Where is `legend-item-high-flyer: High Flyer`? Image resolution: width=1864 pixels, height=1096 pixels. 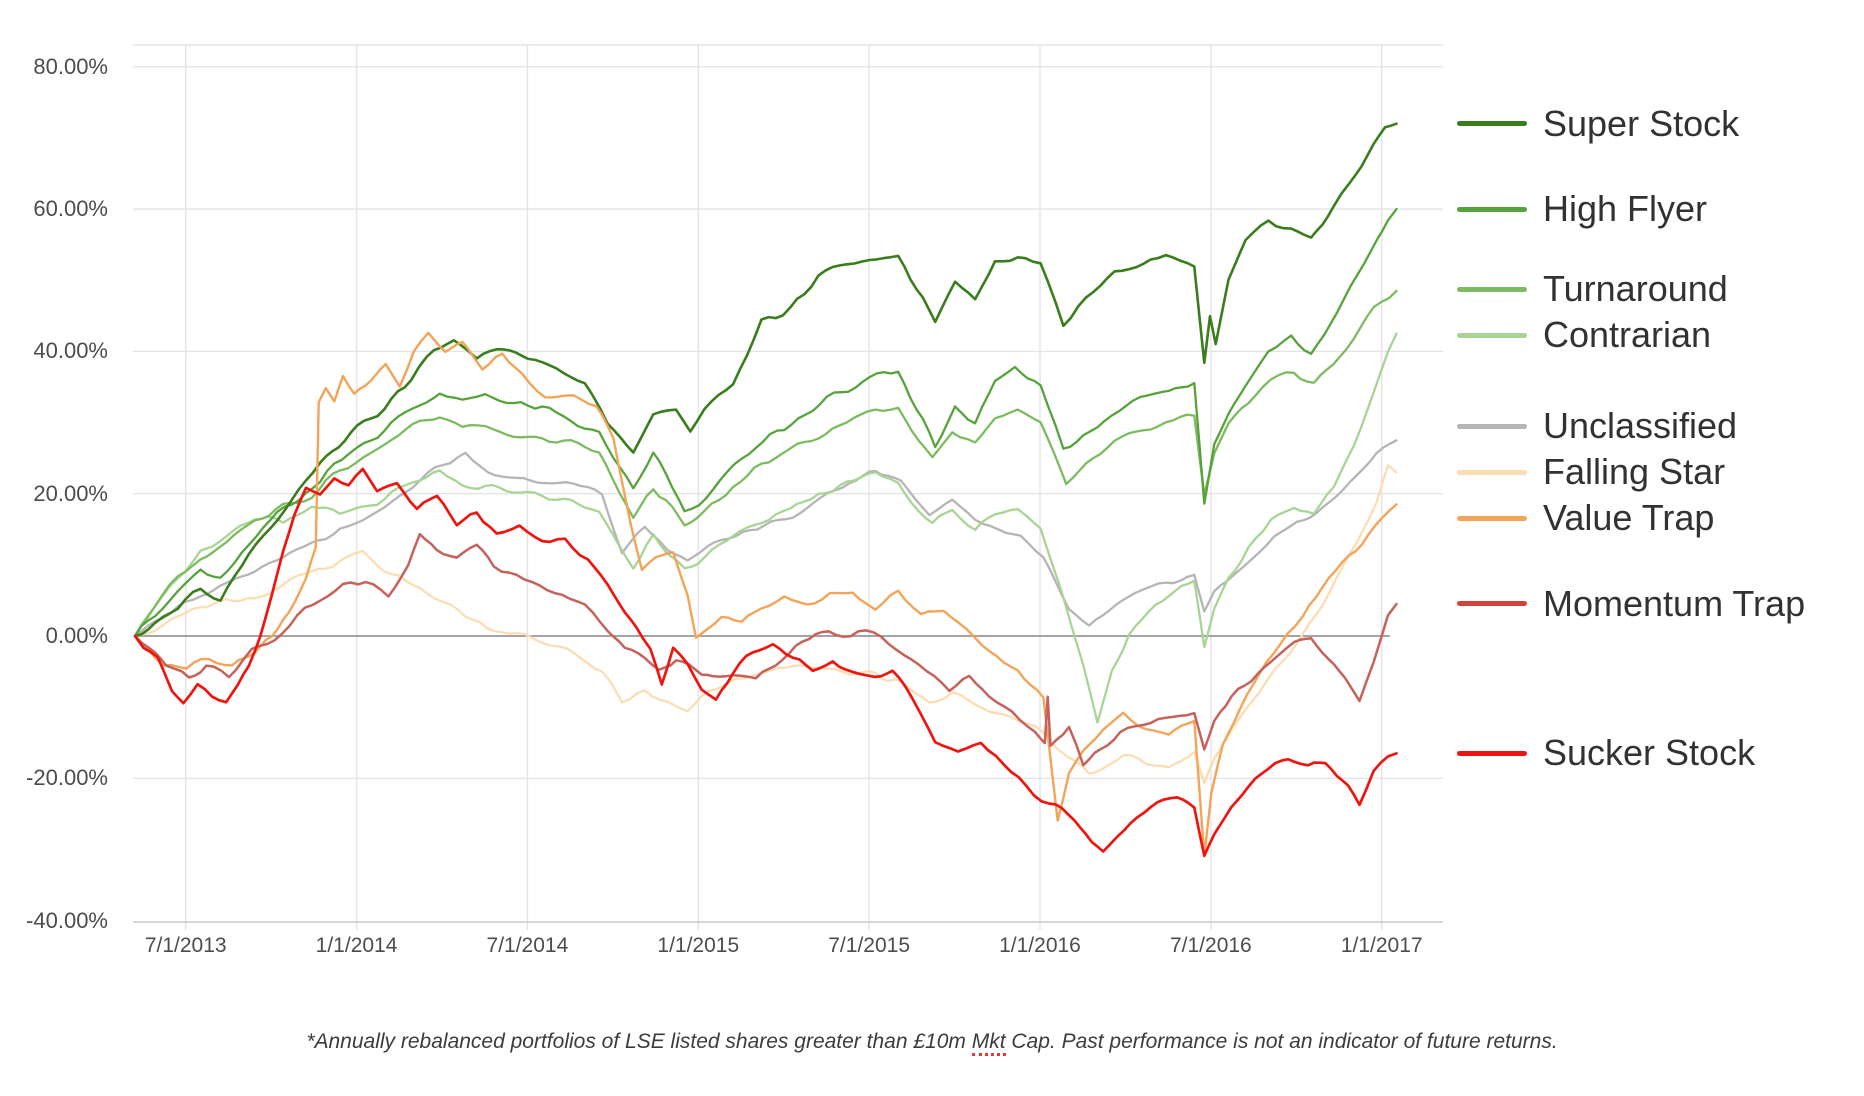 legend-item-high-flyer: High Flyer is located at coordinates (1582, 209).